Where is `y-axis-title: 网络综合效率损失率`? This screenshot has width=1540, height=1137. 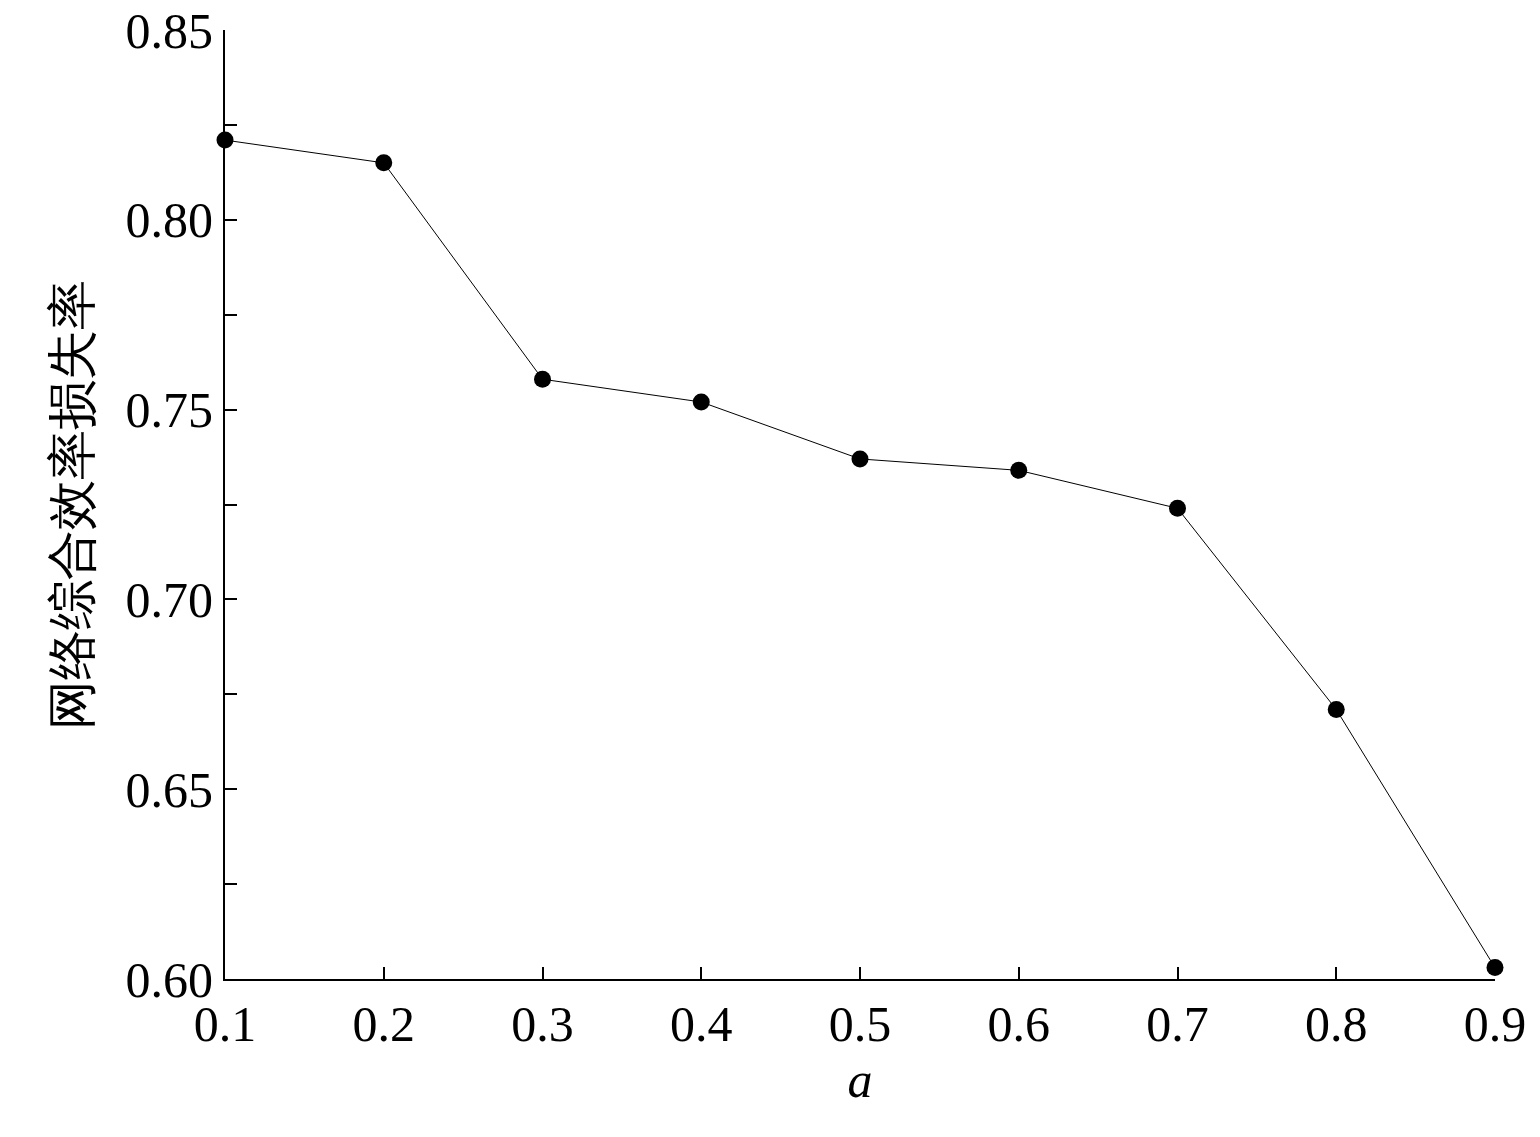
y-axis-title: 网络综合效率损失率 is located at coordinates (72, 504).